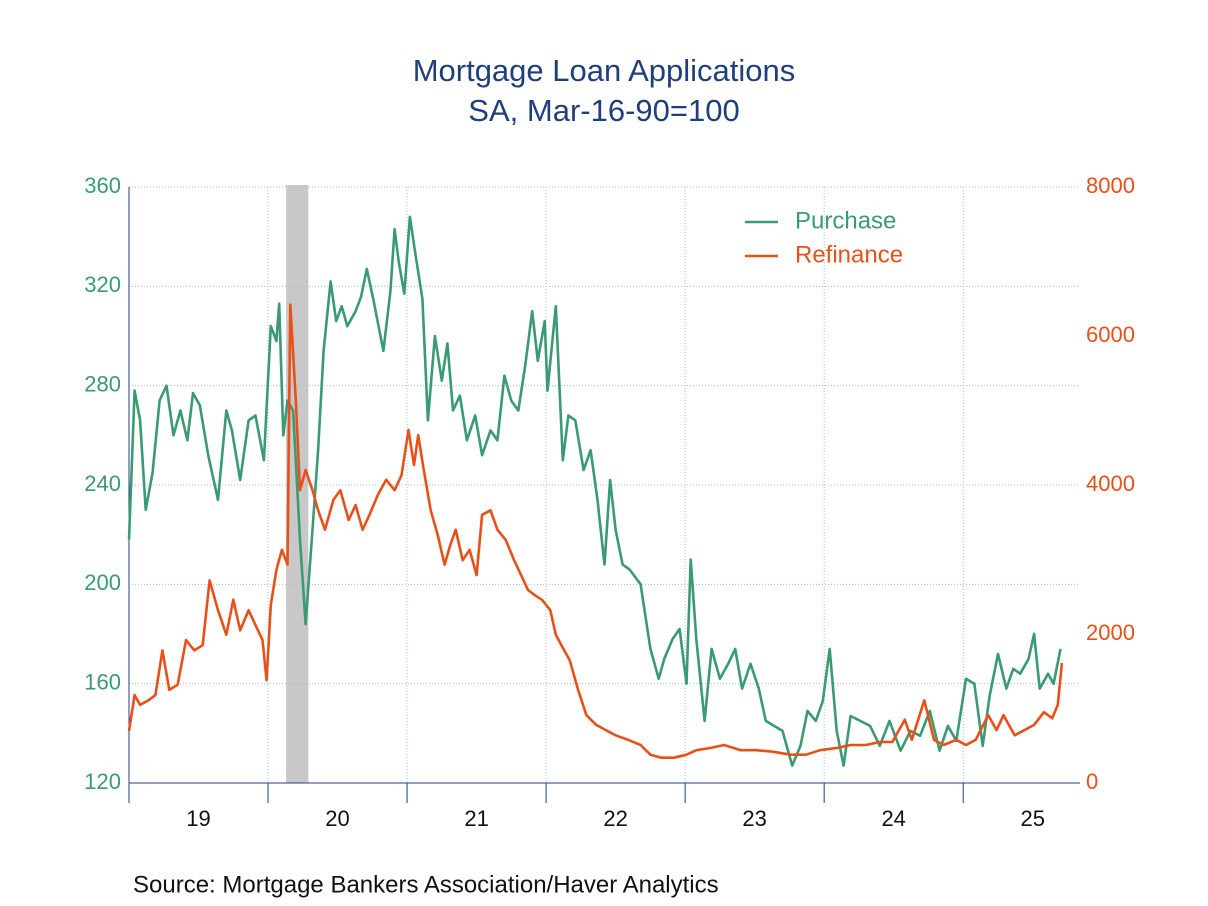  What do you see at coordinates (102, 582) in the screenshot?
I see `y-tick-label: 200` at bounding box center [102, 582].